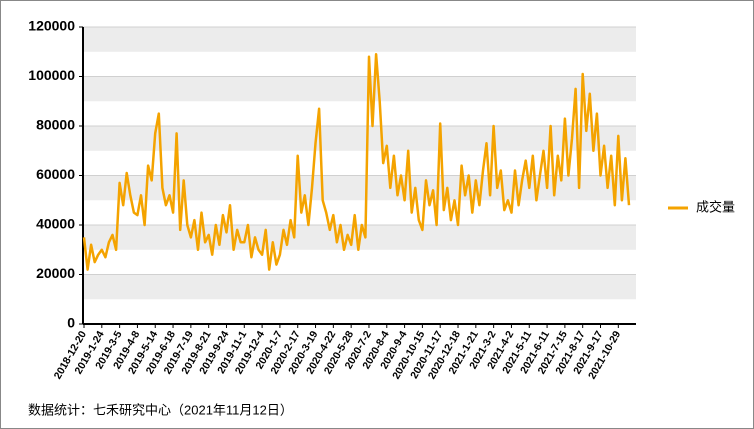 This screenshot has width=754, height=429. I want to click on y-tick-label: 40000, so click(55, 224).